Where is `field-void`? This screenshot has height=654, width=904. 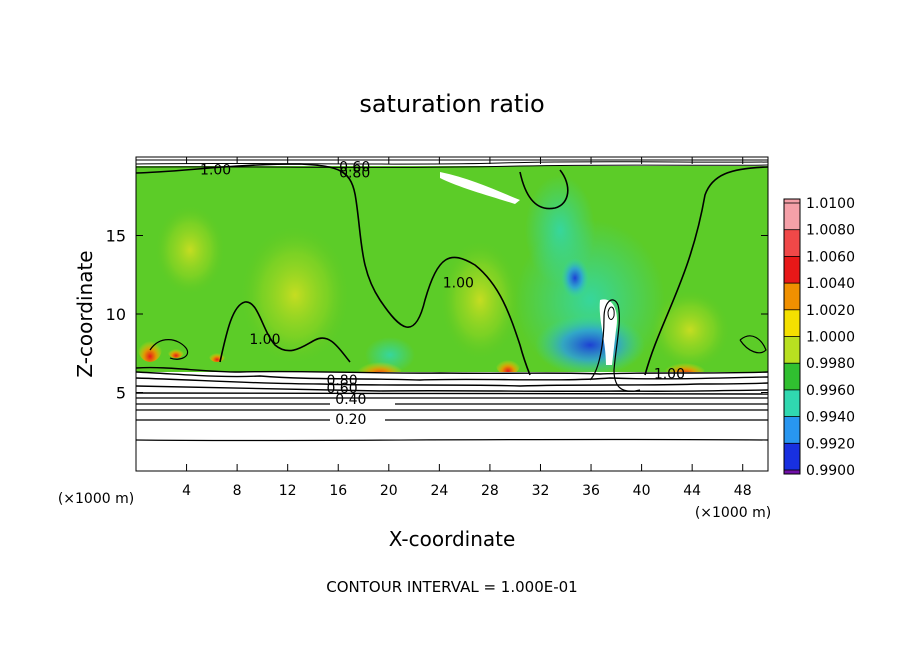
field-void is located at coordinates (480, 188).